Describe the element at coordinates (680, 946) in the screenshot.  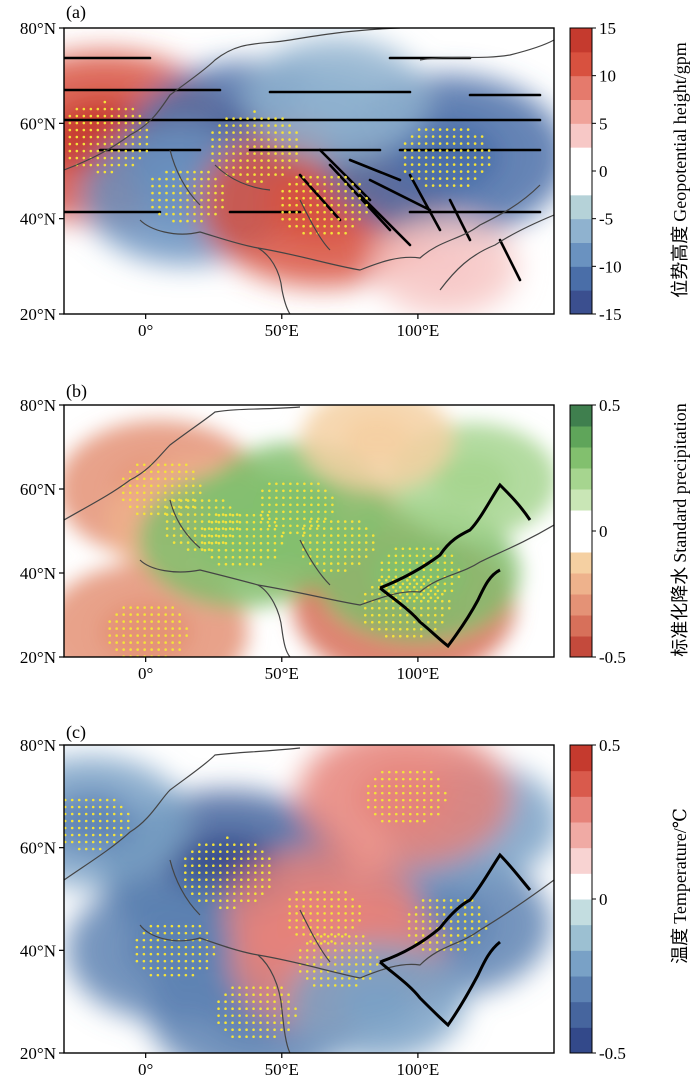
I see `panel-c-colorbar-title-cn: 温度` at that location.